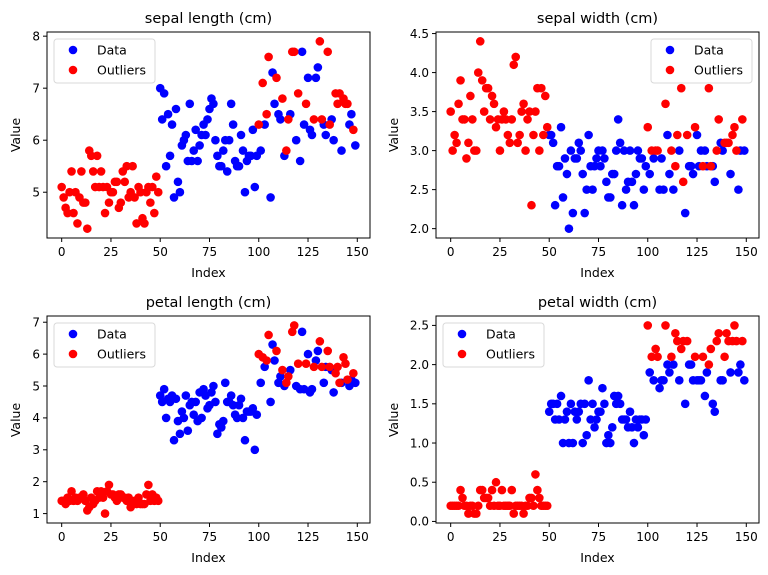 This screenshot has width=768, height=575. I want to click on y-tick-label: 0.5, so click(419, 483).